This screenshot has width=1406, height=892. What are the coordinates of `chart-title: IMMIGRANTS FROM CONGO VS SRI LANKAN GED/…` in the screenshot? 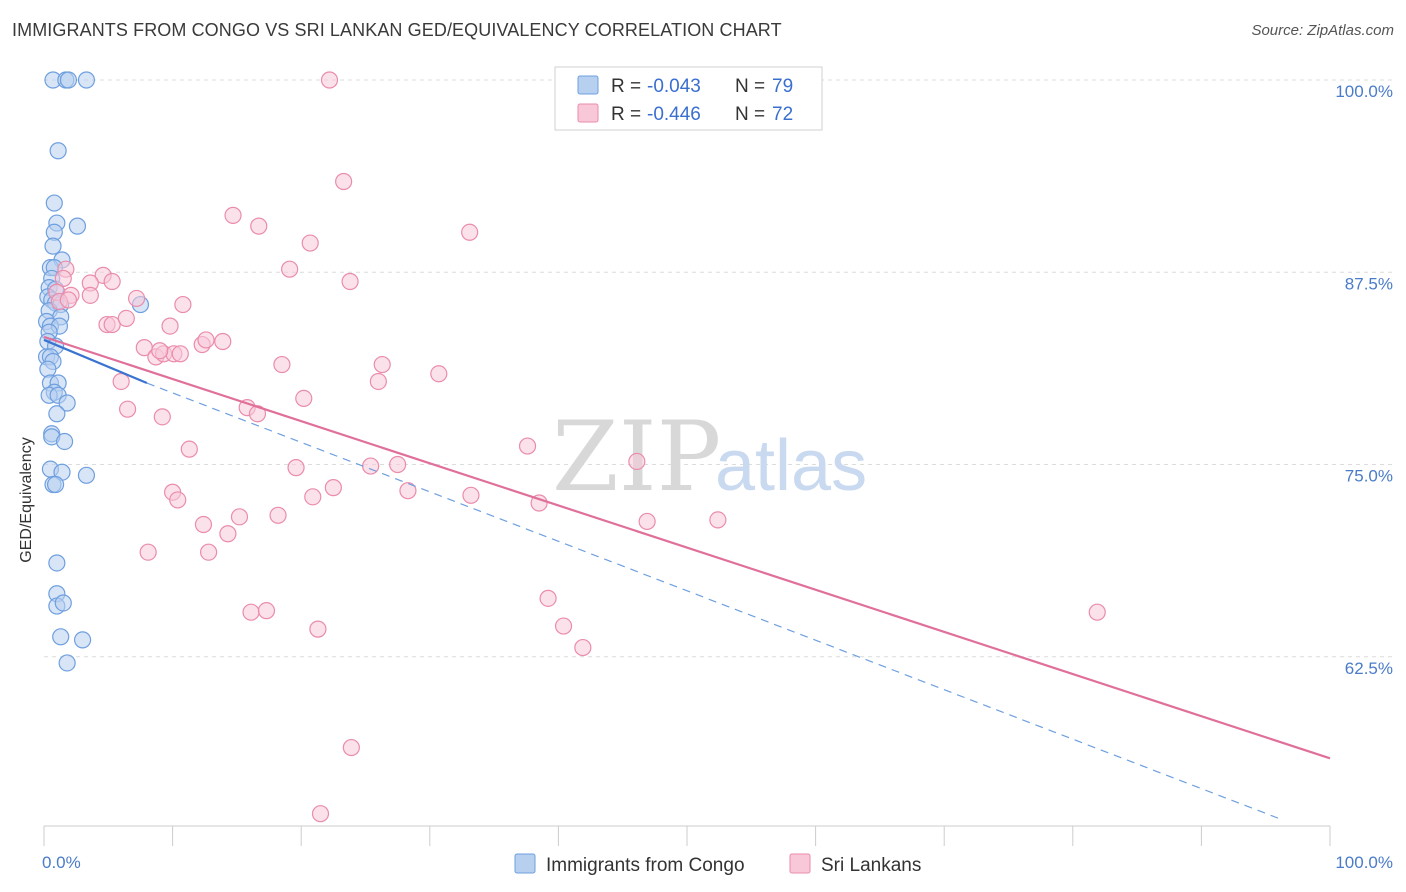 It's located at (397, 30).